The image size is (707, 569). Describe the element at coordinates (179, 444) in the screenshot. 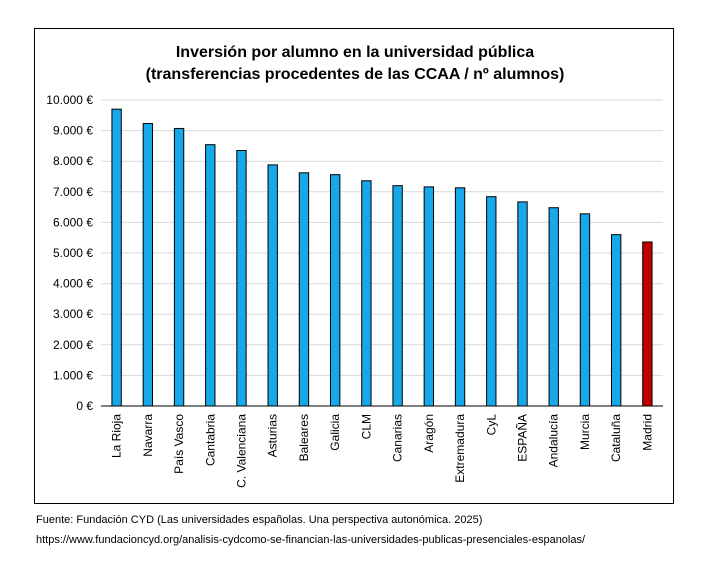

I see `x-tick-label: País Vasco` at that location.